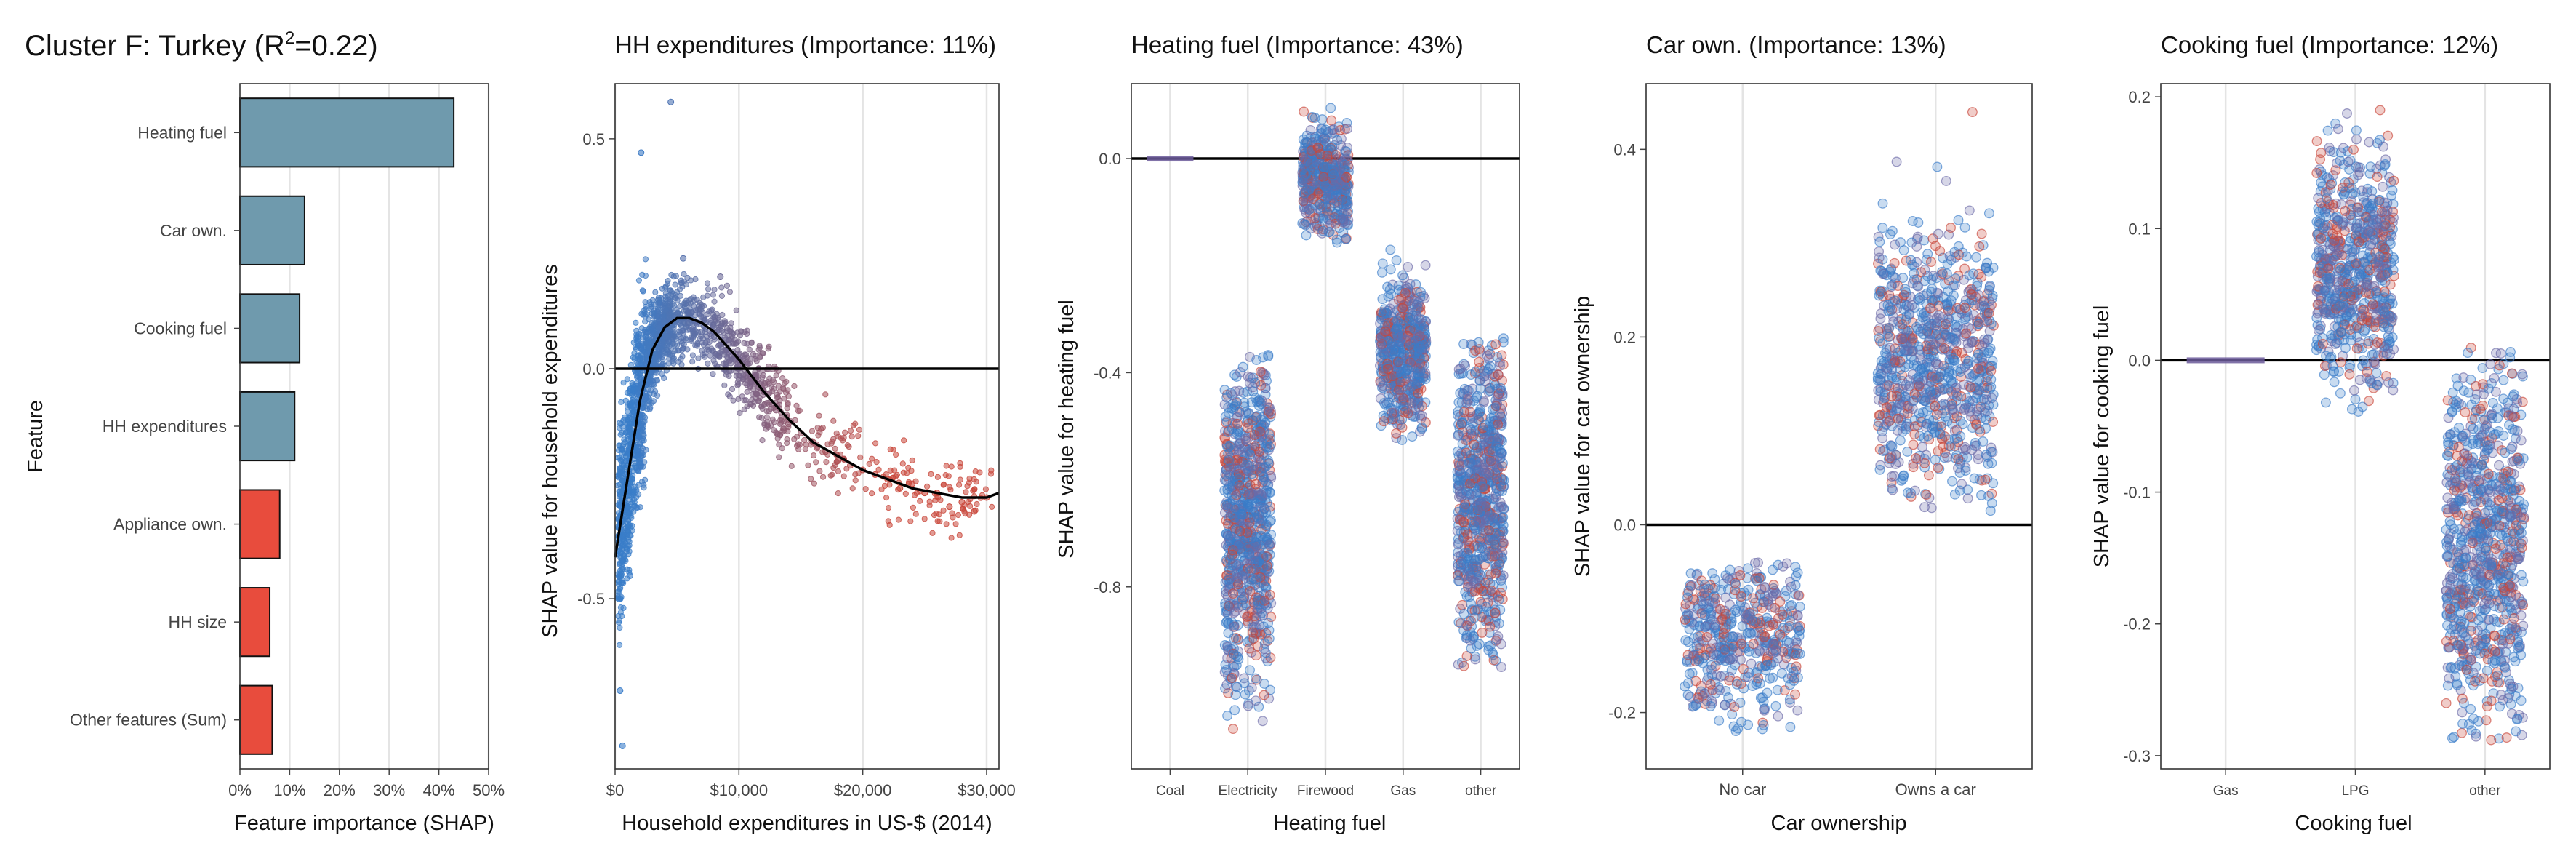 This screenshot has height=859, width=2576. What do you see at coordinates (805, 44) in the screenshot?
I see `p2-title: HH expenditures (Importance: 11%)` at bounding box center [805, 44].